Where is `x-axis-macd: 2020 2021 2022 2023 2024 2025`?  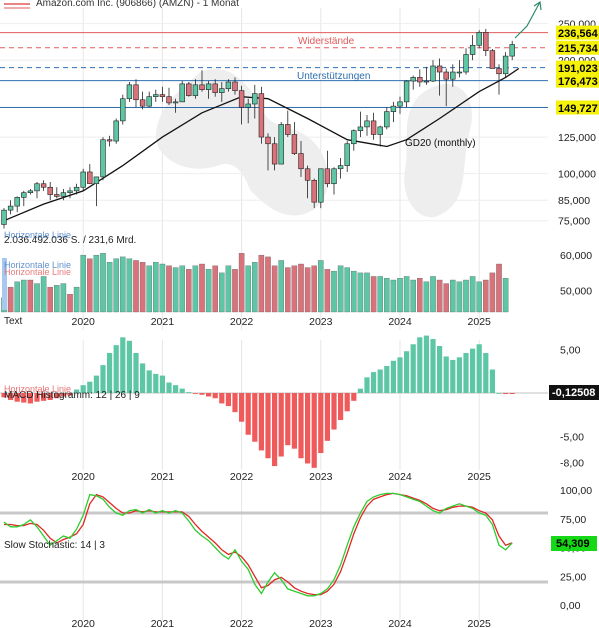
x-axis-macd: 2020 2021 2022 2023 2024 2025 is located at coordinates (282, 477).